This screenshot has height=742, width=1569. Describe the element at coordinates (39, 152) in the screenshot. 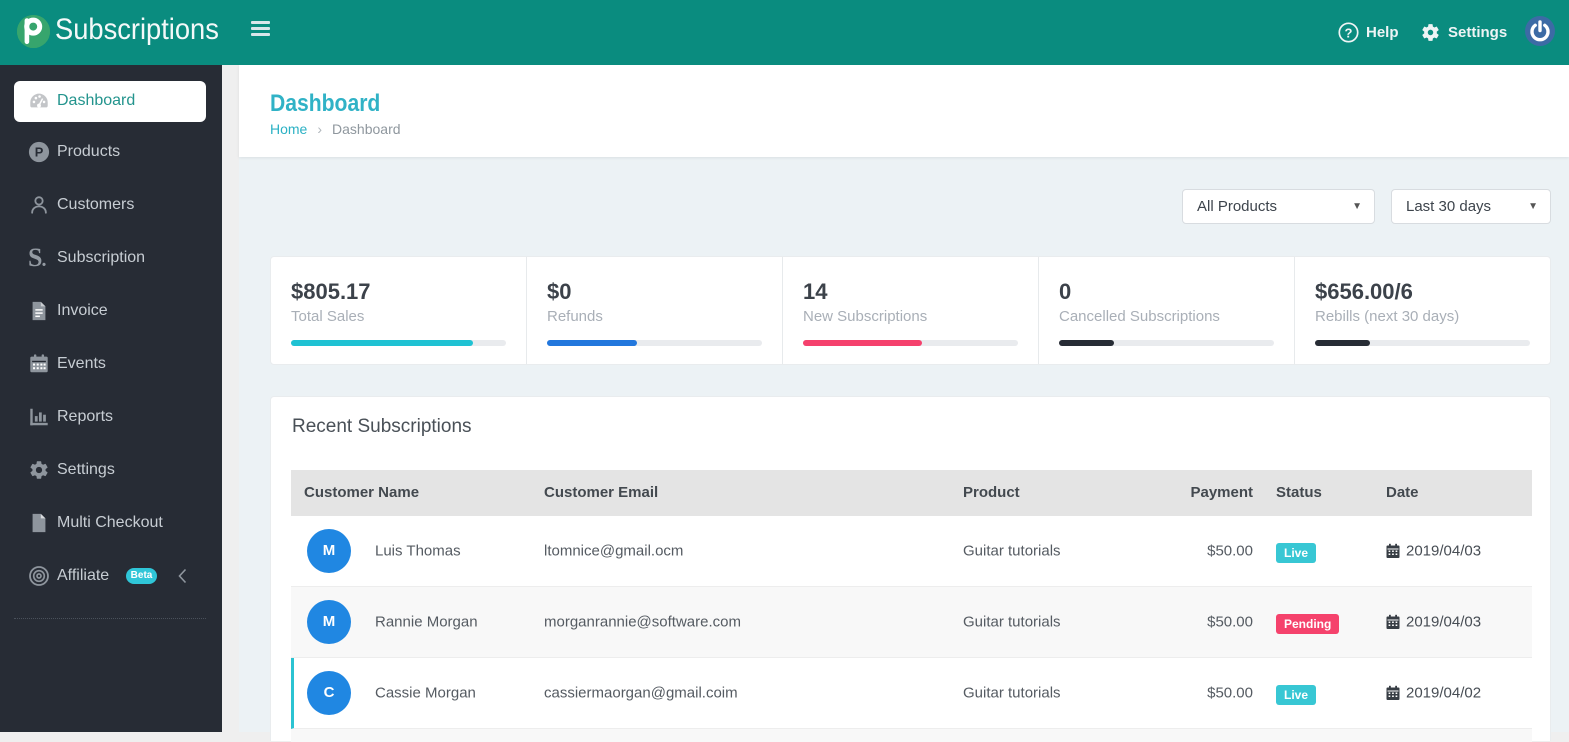

I see `svg-text: P` at that location.